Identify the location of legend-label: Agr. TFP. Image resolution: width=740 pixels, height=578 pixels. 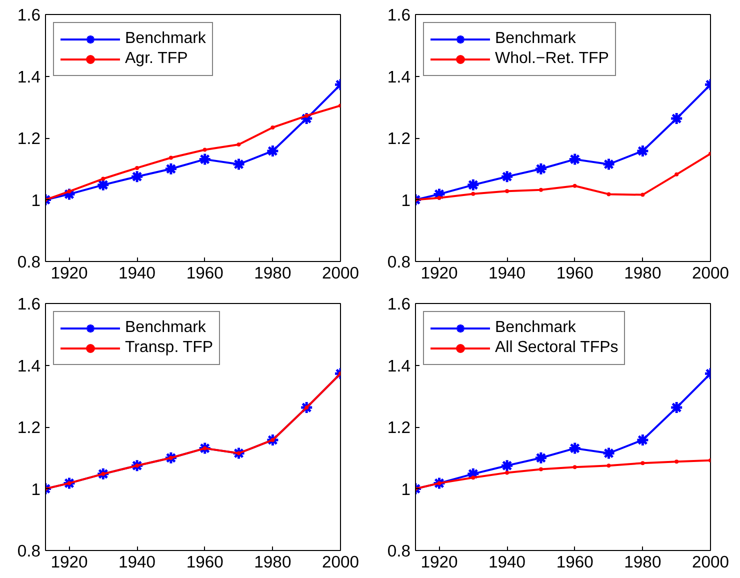
(156, 59).